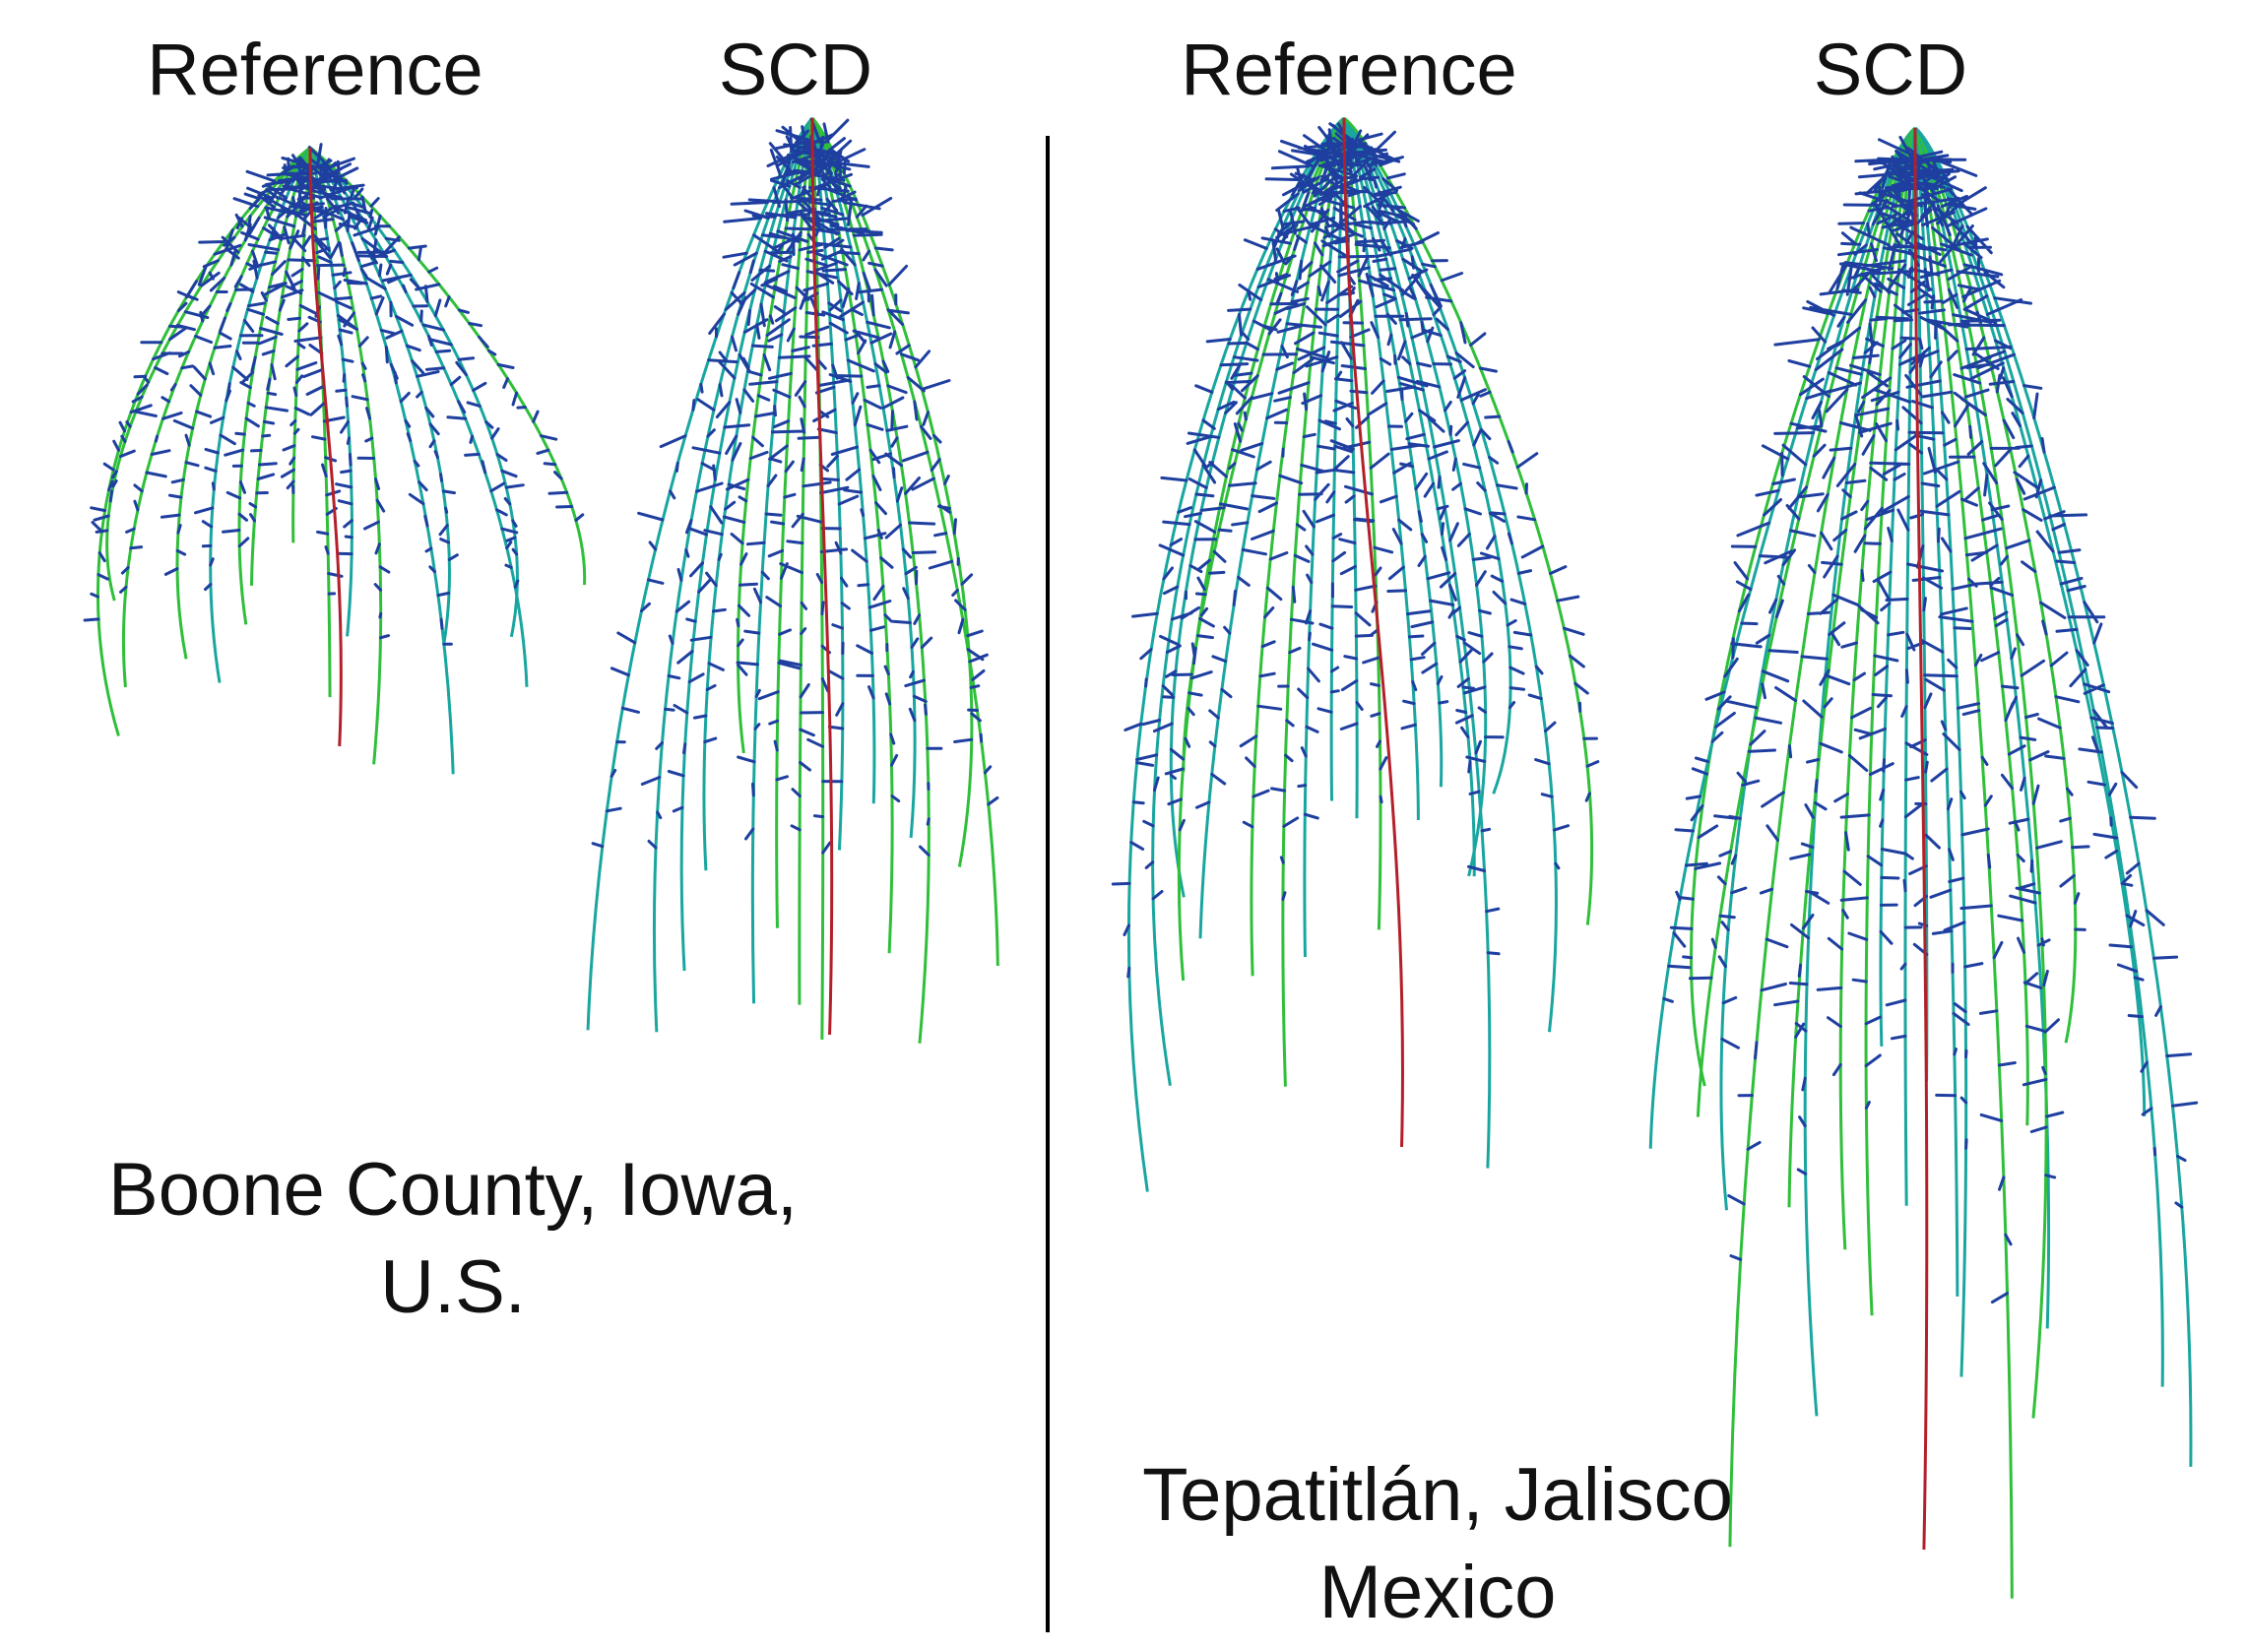 Image resolution: width=2247 pixels, height=1652 pixels. Describe the element at coordinates (453, 1240) in the screenshot. I see `location-iowa: Boone County, Iowa, U.S.` at that location.